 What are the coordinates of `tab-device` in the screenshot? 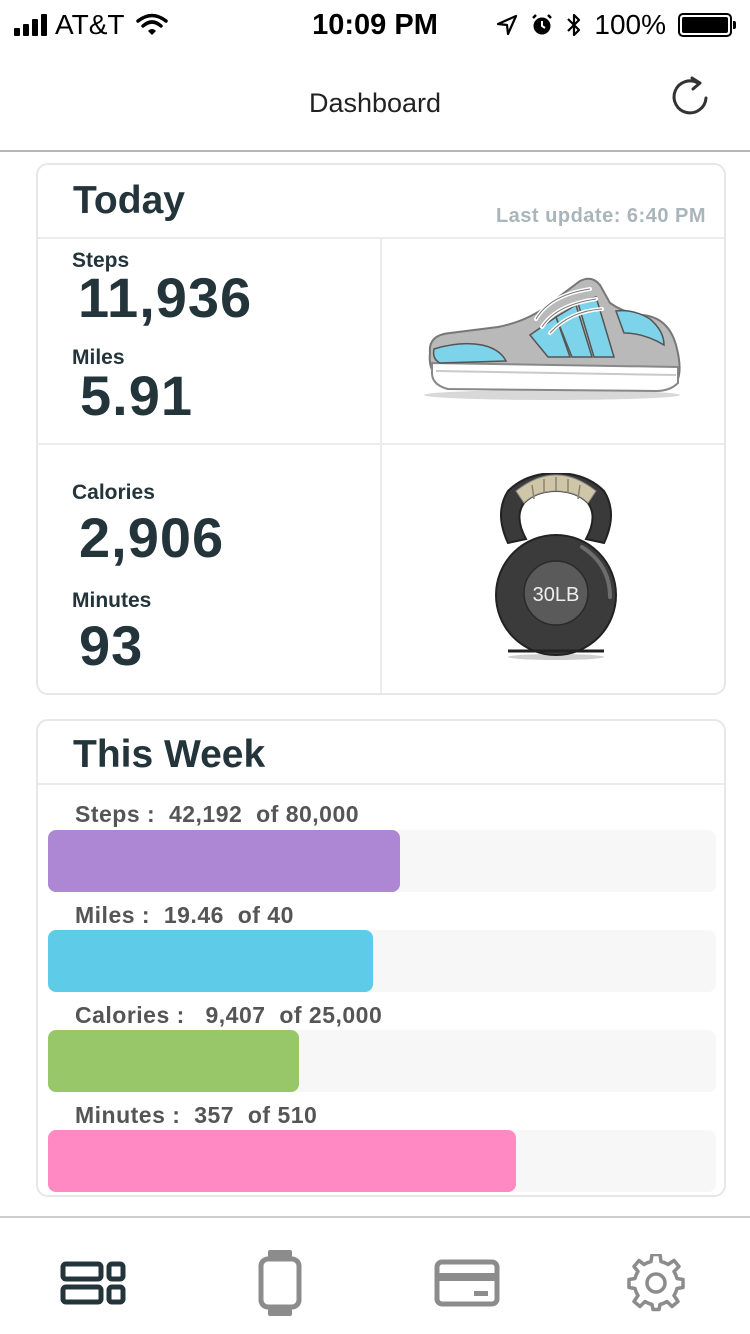 It's located at (280, 1283).